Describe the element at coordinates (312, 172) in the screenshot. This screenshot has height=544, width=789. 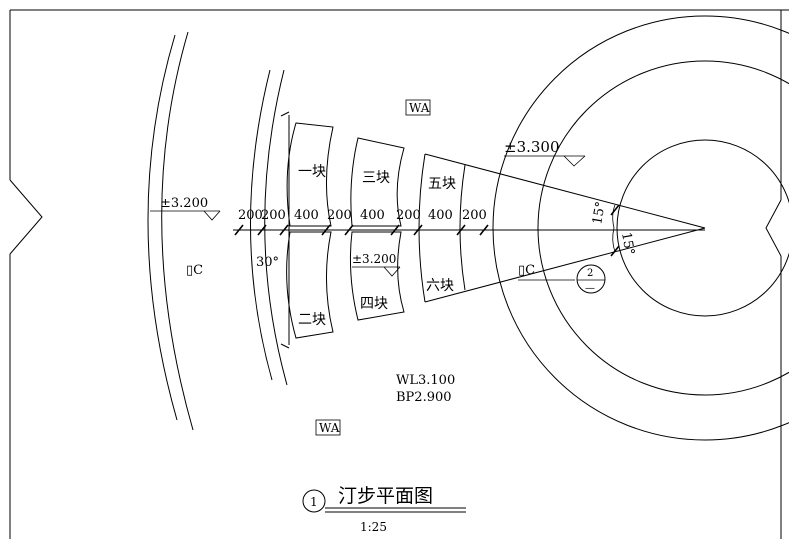
I see `block-label-1: 一块` at that location.